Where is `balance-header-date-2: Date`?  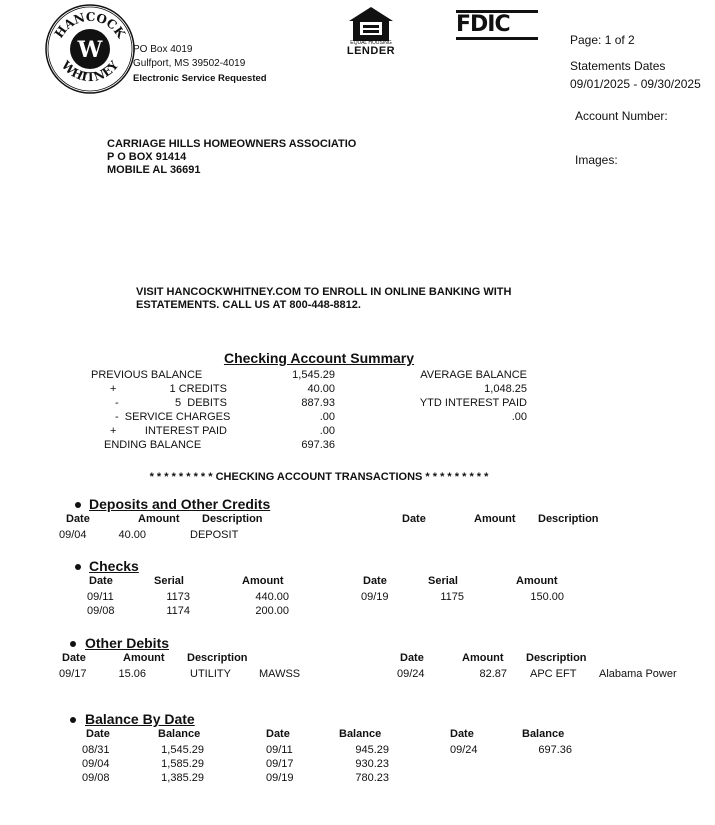
balance-header-date-2: Date is located at coordinates (278, 734).